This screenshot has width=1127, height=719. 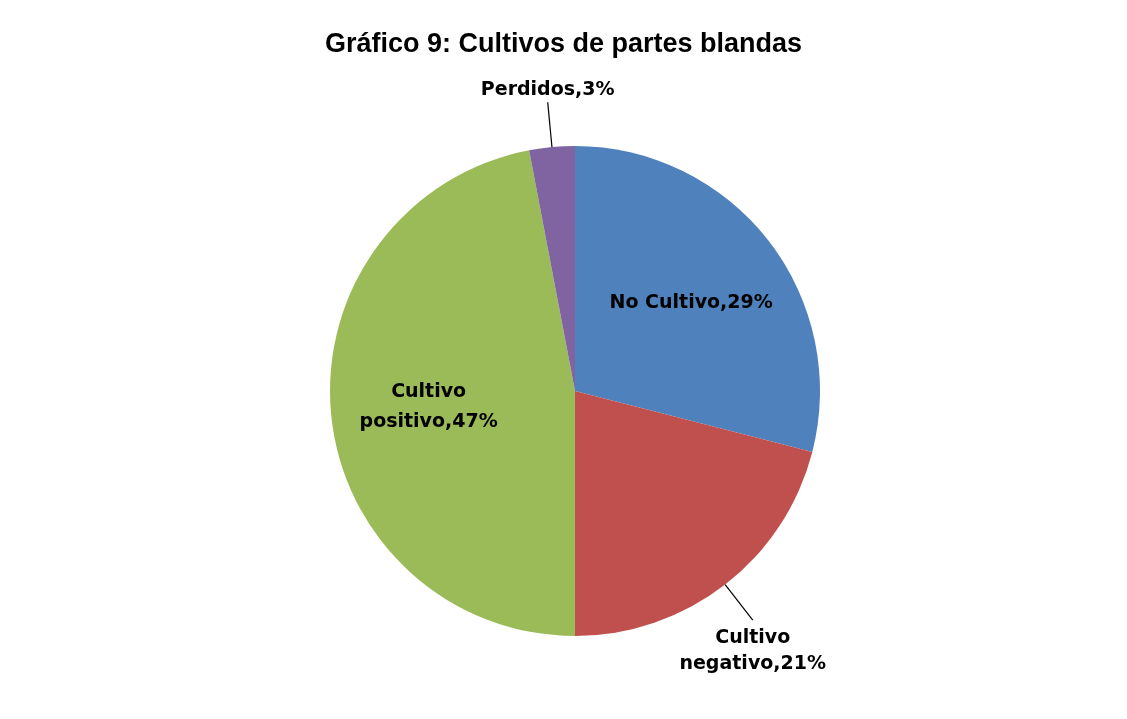 What do you see at coordinates (547, 88) in the screenshot?
I see `slice-label: Perdidos,3%` at bounding box center [547, 88].